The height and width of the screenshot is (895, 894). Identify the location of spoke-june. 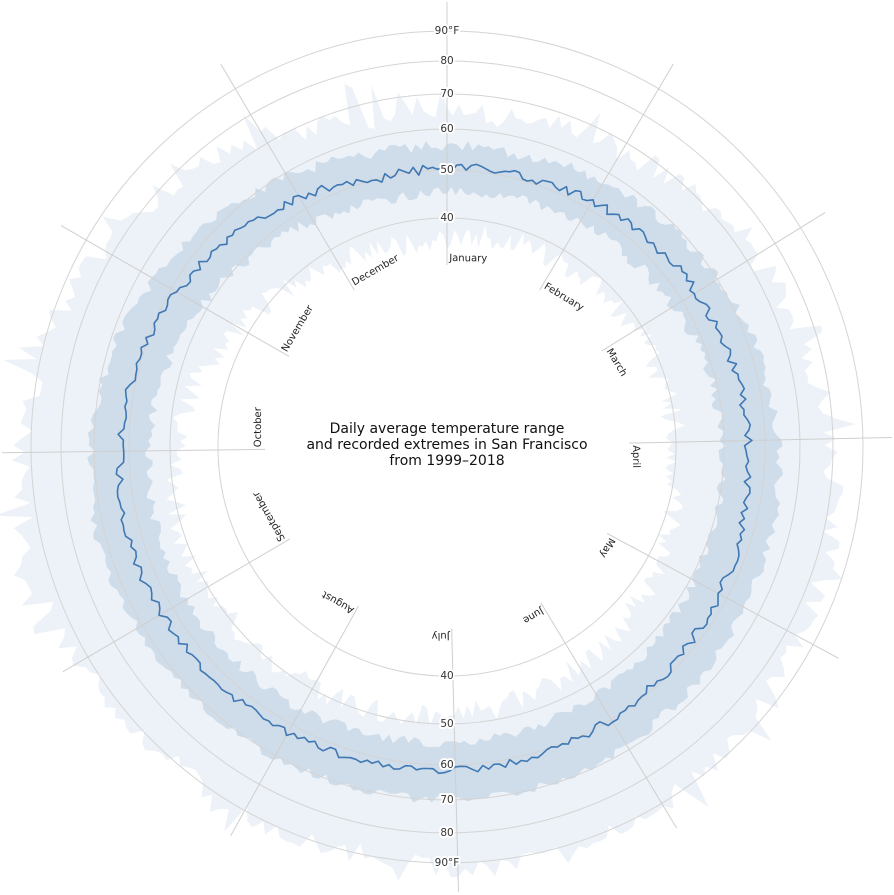
(609, 715).